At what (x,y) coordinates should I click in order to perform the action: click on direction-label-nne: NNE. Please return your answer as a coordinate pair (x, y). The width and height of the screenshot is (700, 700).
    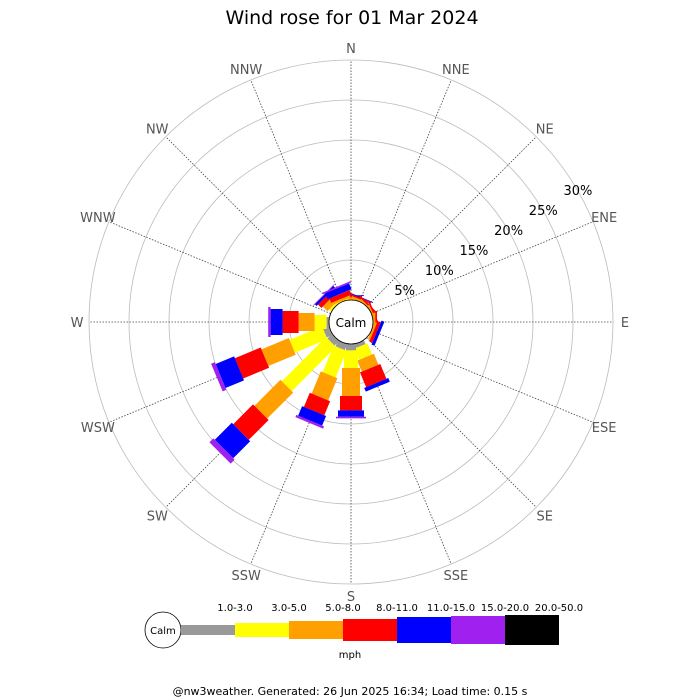
    Looking at the image, I should click on (456, 70).